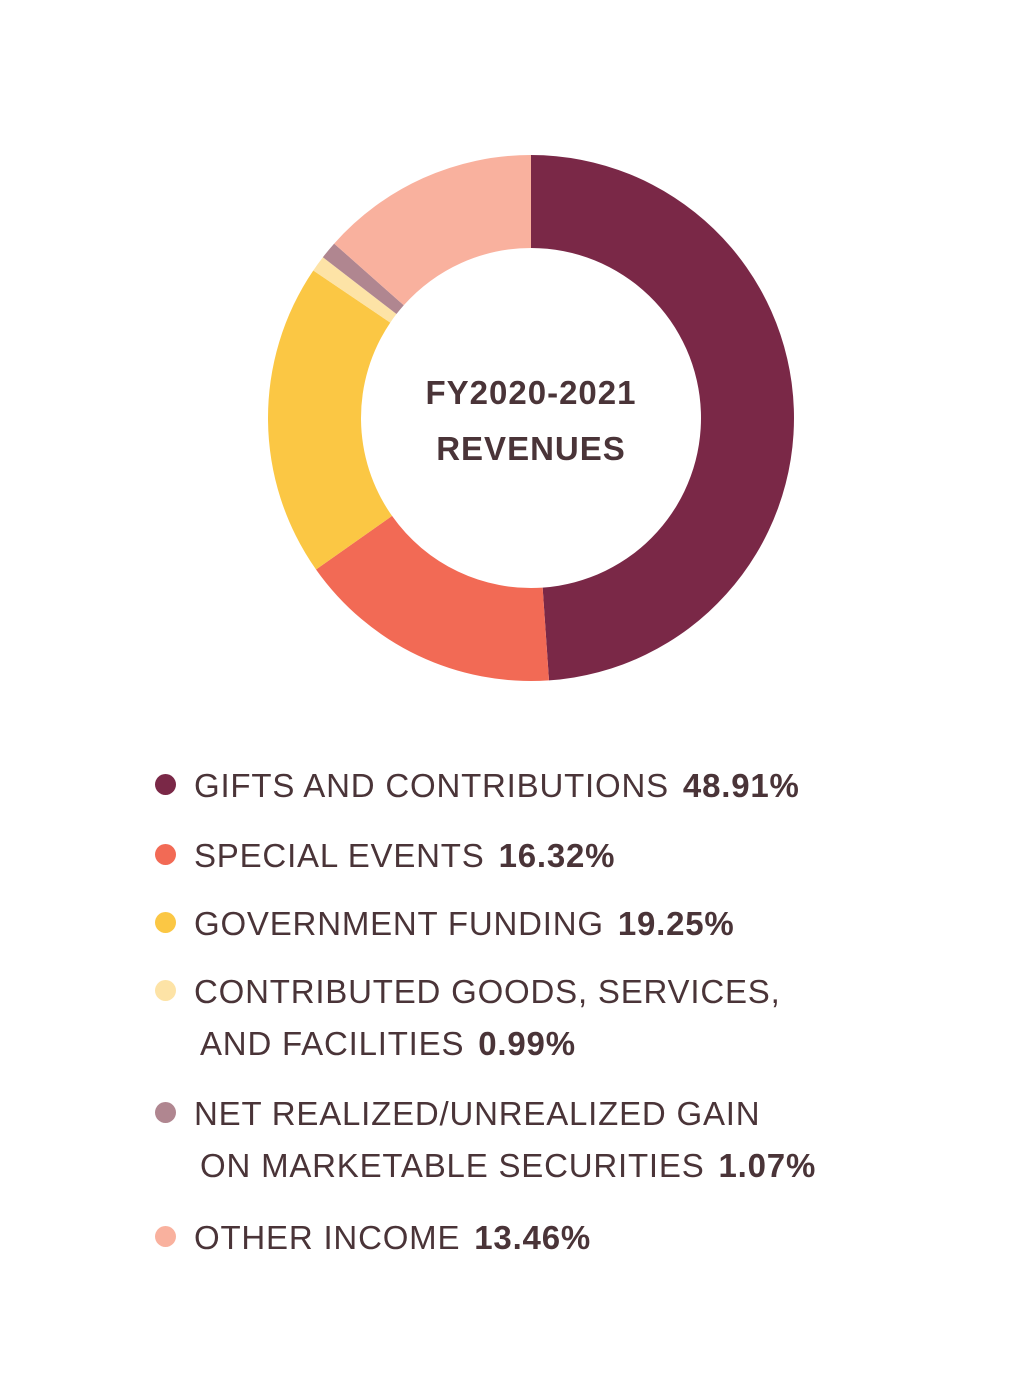  I want to click on chart-title-line-2: REVENUES, so click(531, 448).